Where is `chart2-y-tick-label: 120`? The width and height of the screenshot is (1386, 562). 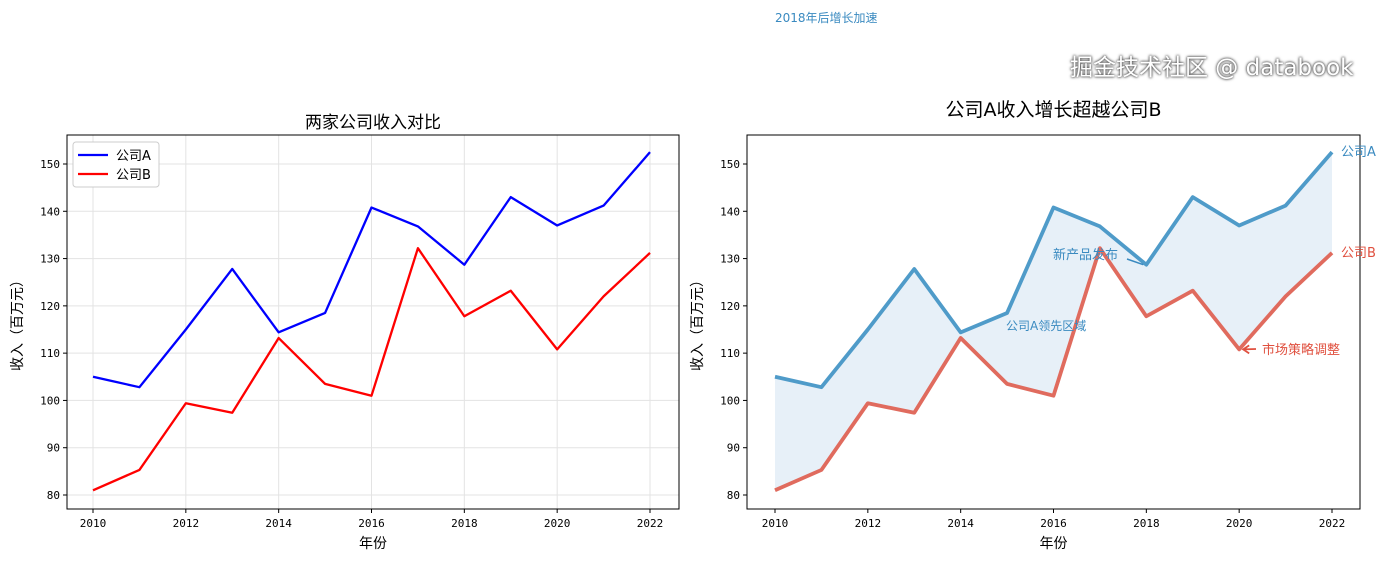 chart2-y-tick-label: 120 is located at coordinates (730, 306).